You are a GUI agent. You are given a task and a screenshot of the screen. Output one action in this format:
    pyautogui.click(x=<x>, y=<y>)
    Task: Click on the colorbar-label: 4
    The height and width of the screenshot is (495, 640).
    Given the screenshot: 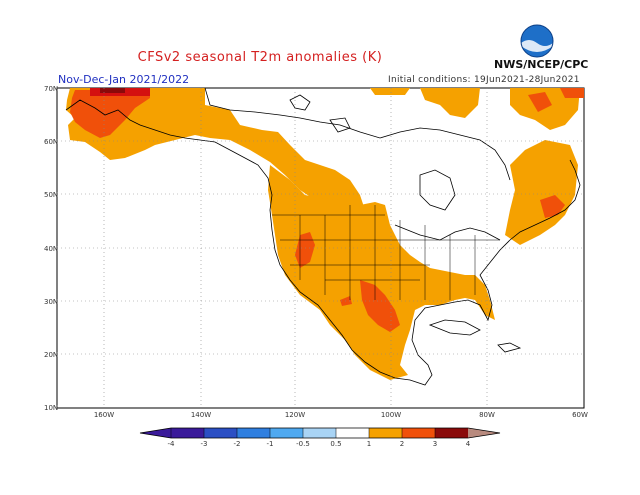 What is the action you would take?
    pyautogui.click(x=468, y=444)
    